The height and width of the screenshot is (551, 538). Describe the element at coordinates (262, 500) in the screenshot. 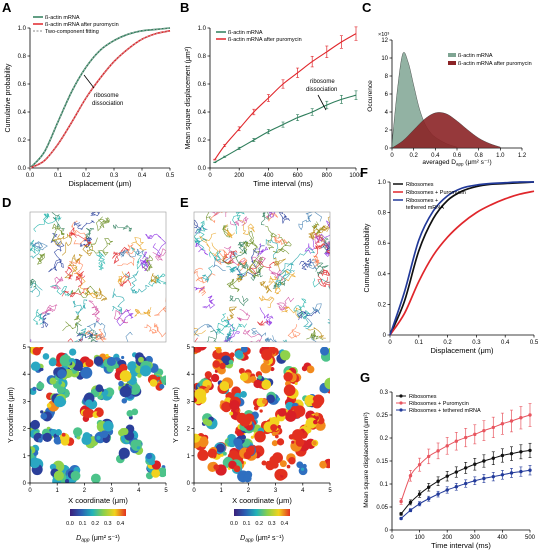

I see `panel-e-xlabel: X coordinate (μm)` at that location.